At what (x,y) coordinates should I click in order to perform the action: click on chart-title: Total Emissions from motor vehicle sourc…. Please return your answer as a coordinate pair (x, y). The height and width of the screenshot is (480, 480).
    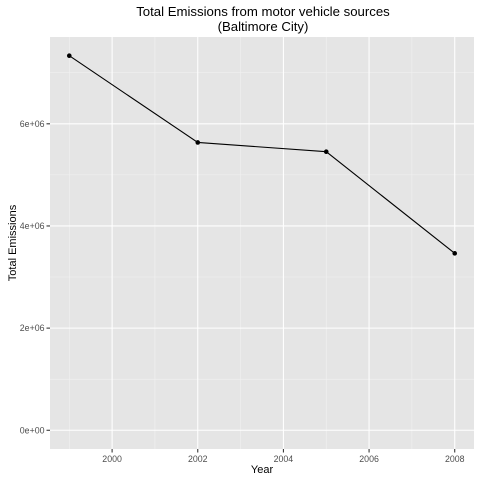
    Looking at the image, I should click on (263, 11).